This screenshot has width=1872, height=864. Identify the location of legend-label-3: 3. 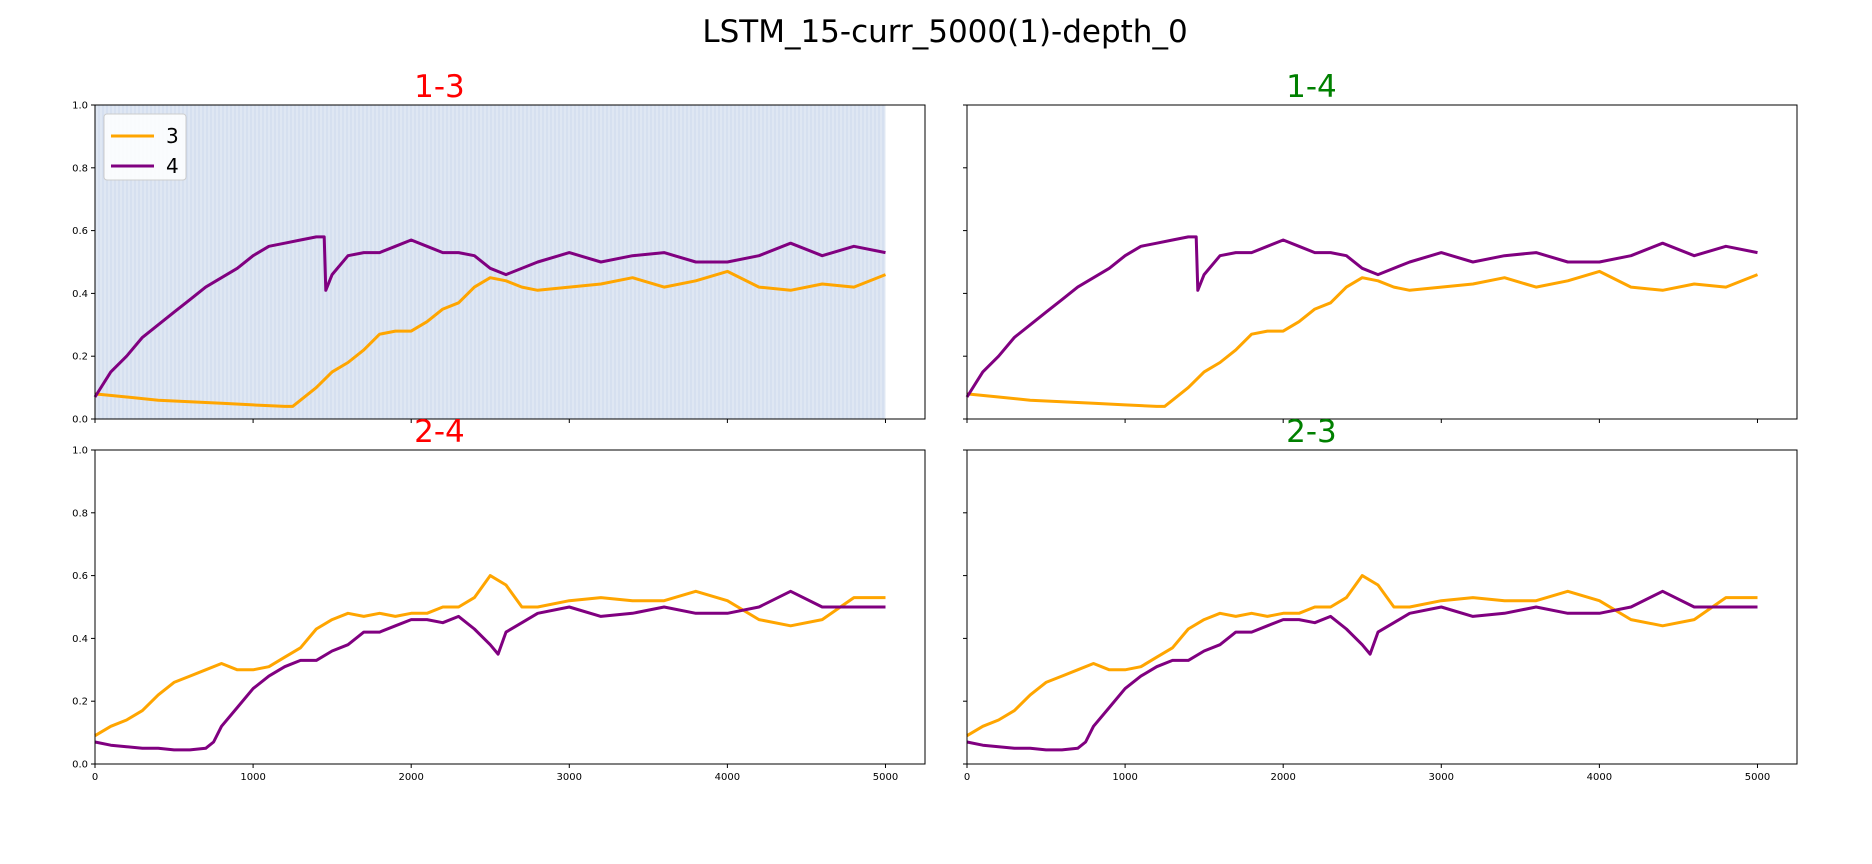
(172, 136).